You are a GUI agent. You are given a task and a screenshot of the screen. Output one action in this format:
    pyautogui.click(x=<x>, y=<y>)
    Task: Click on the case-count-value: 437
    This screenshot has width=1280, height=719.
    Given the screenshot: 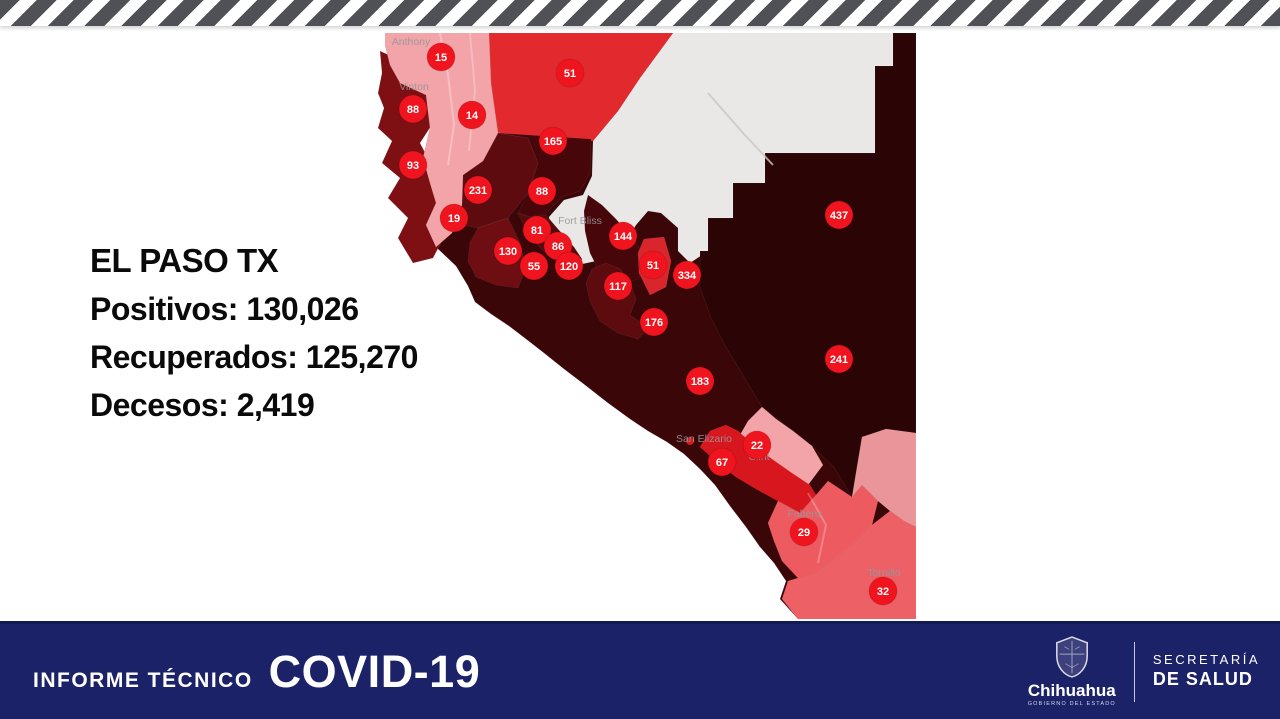 What is the action you would take?
    pyautogui.click(x=839, y=216)
    